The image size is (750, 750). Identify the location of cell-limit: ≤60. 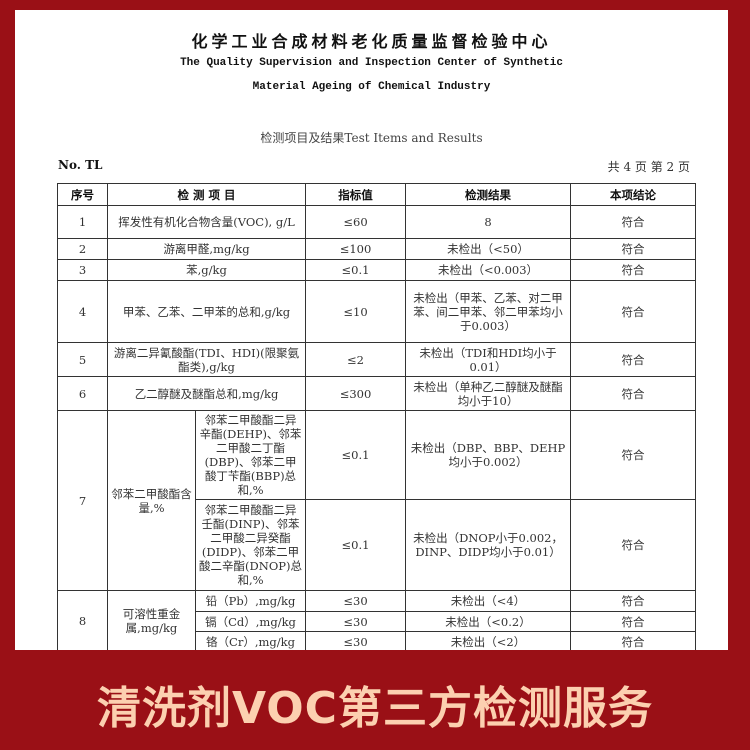
(356, 222).